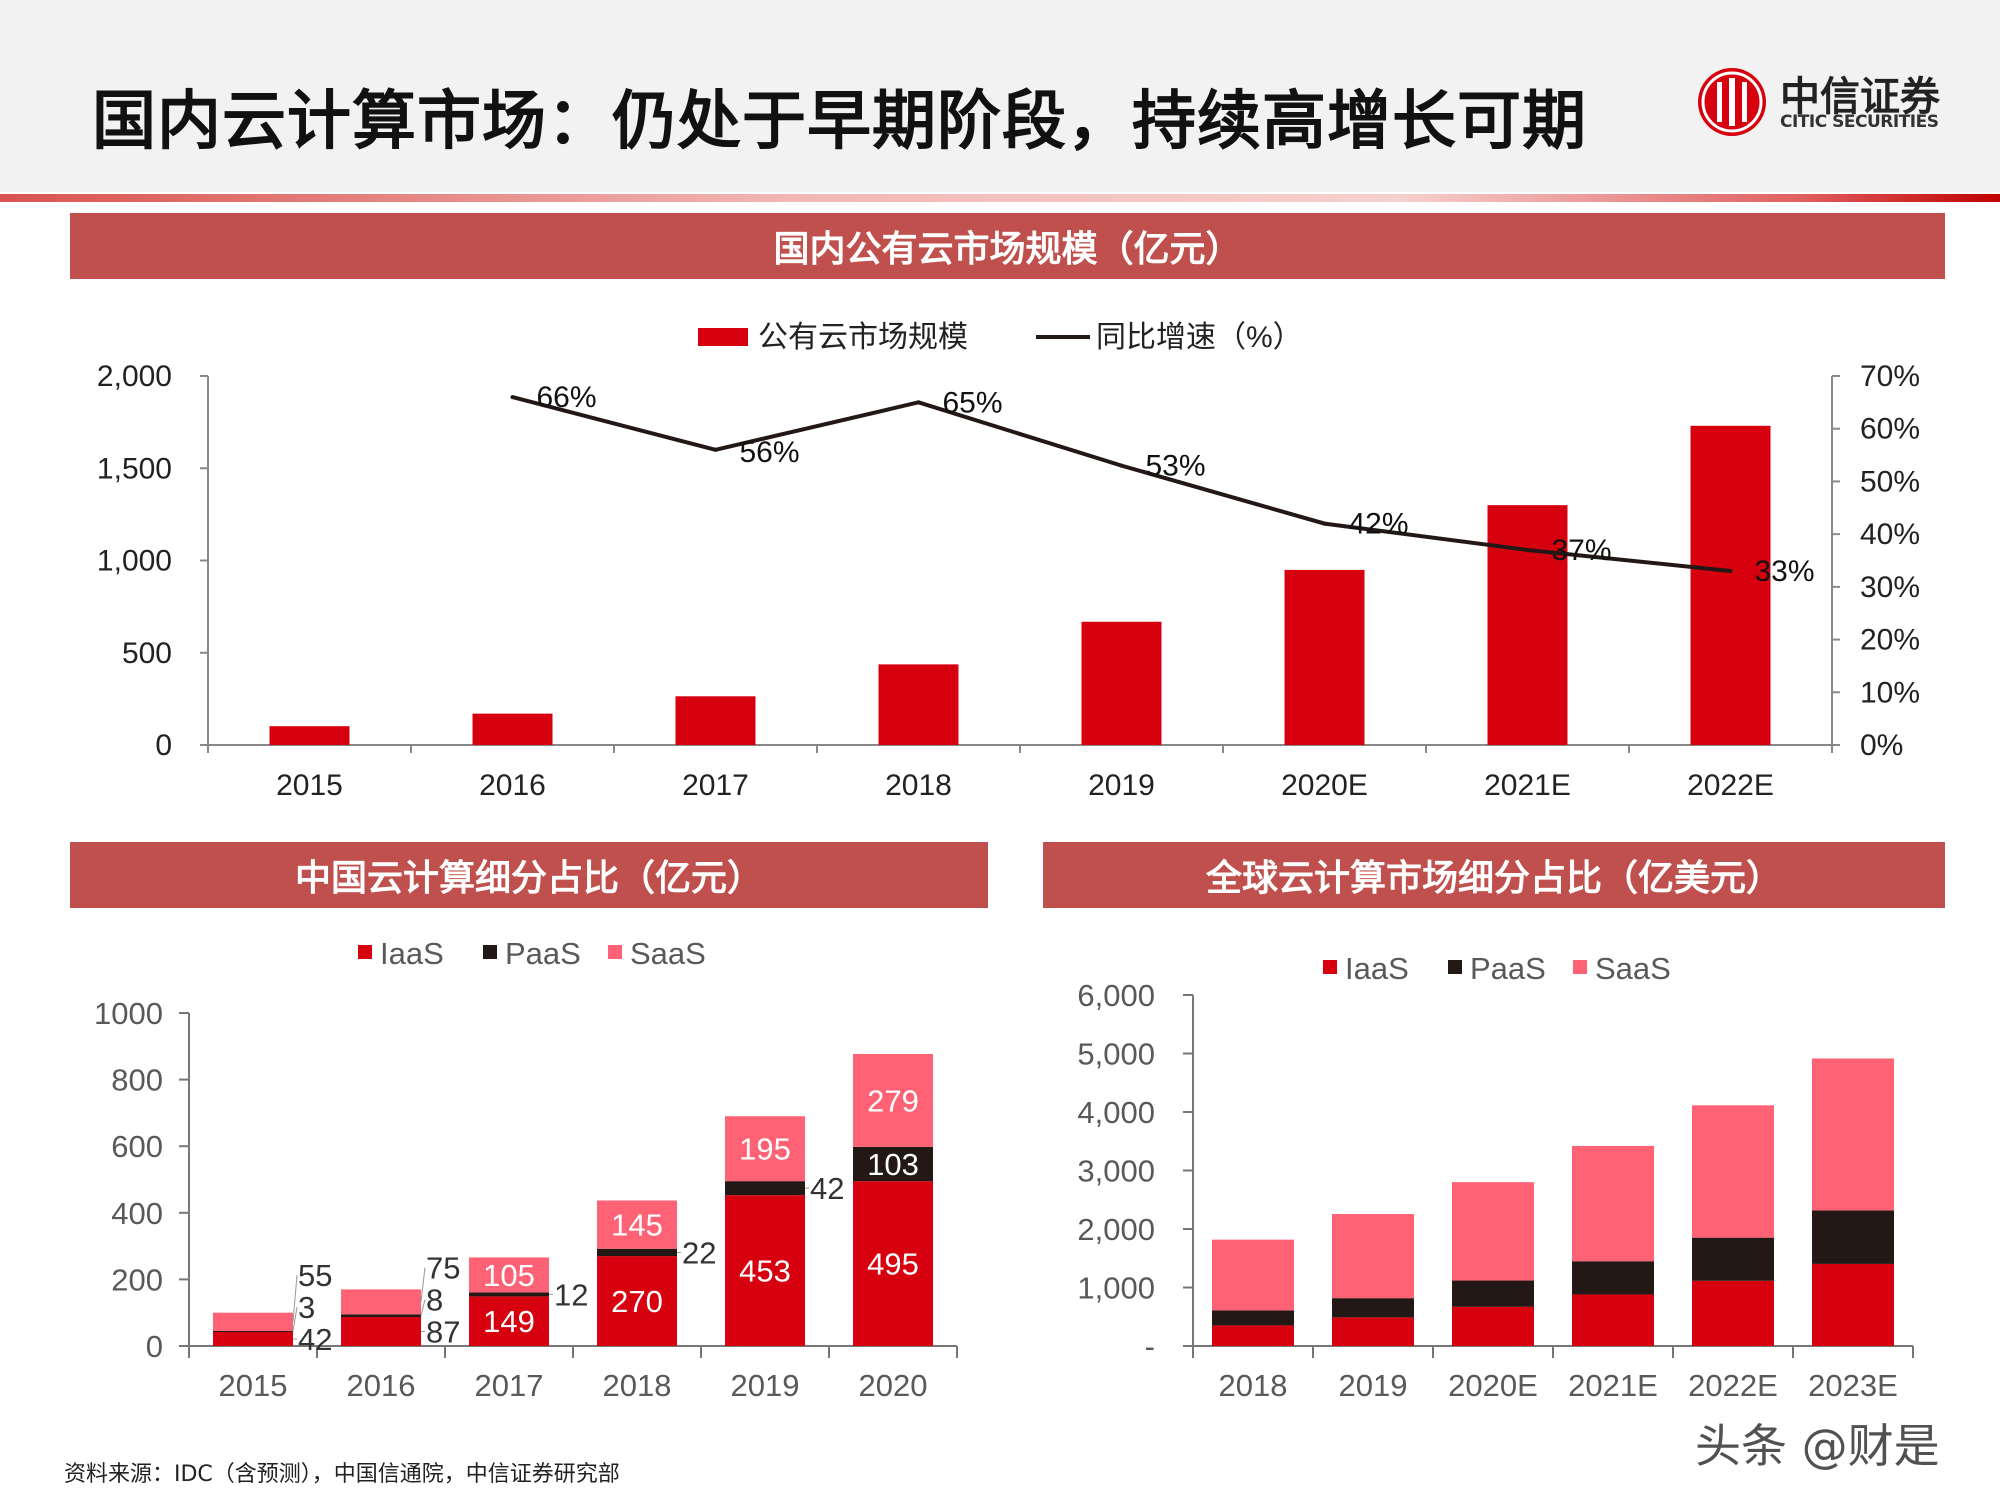 Image resolution: width=2000 pixels, height=1500 pixels. I want to click on x-tick-label: 2020, so click(893, 1385).